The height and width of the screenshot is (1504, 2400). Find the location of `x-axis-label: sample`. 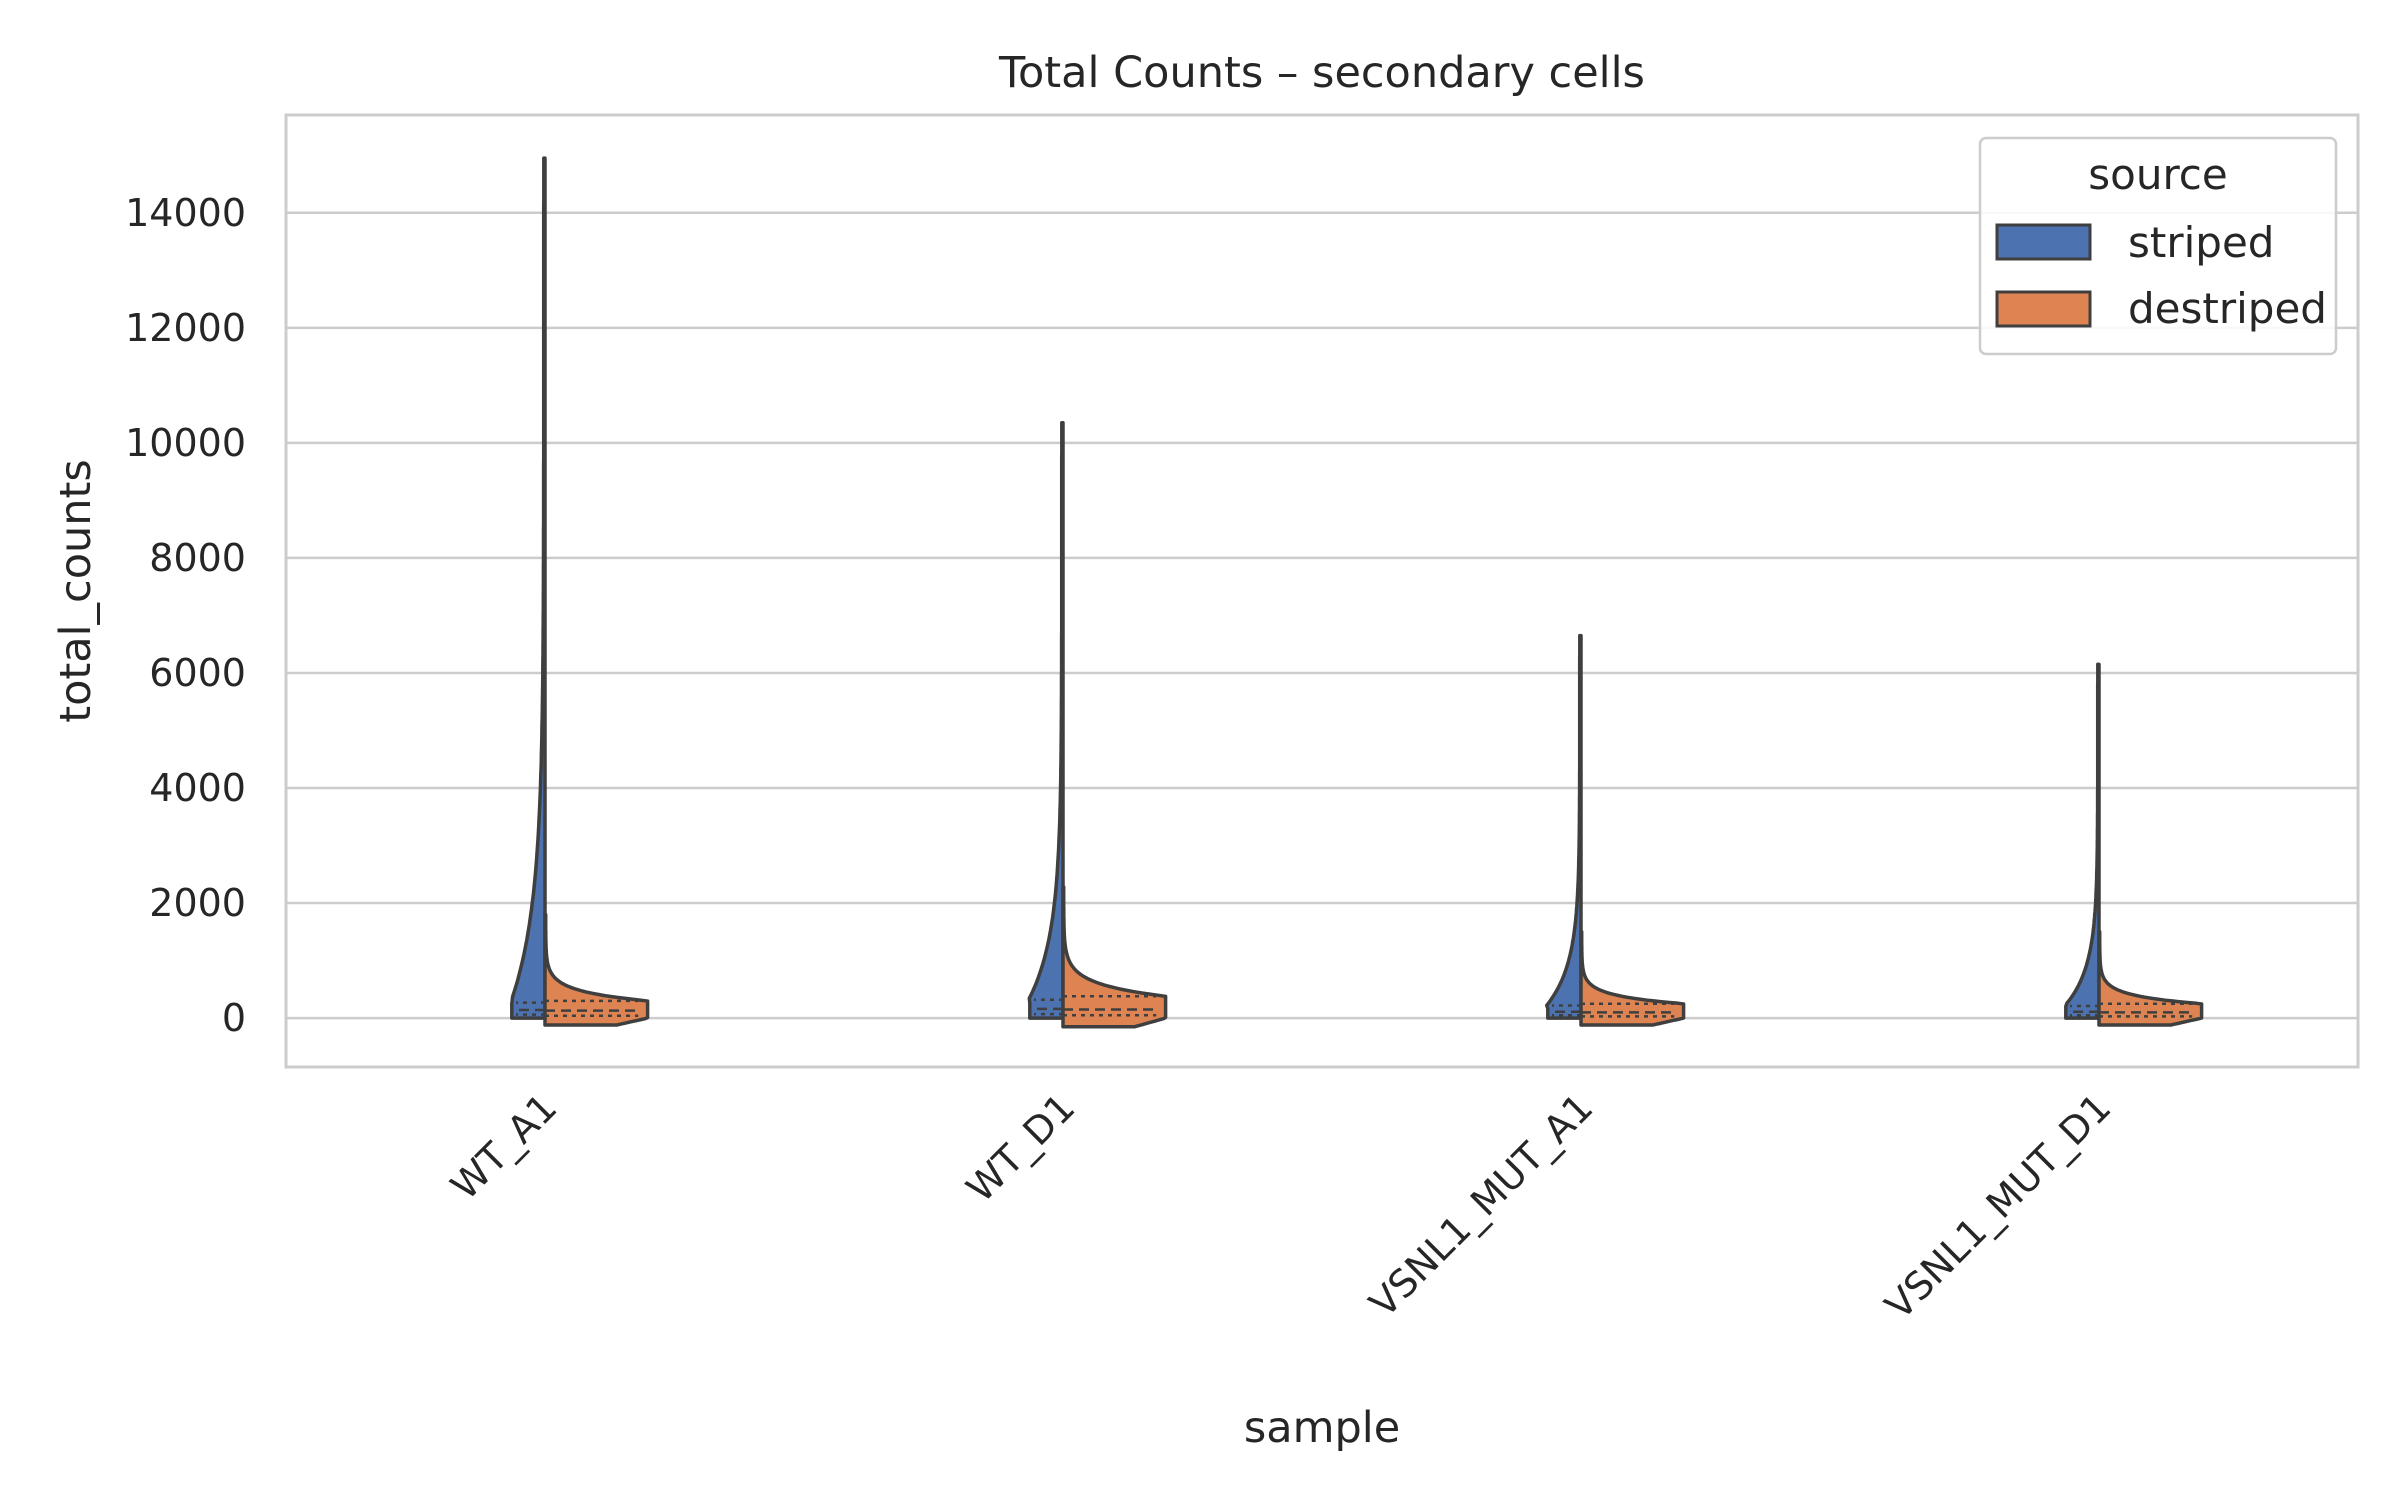

x-axis-label: sample is located at coordinates (1322, 1428).